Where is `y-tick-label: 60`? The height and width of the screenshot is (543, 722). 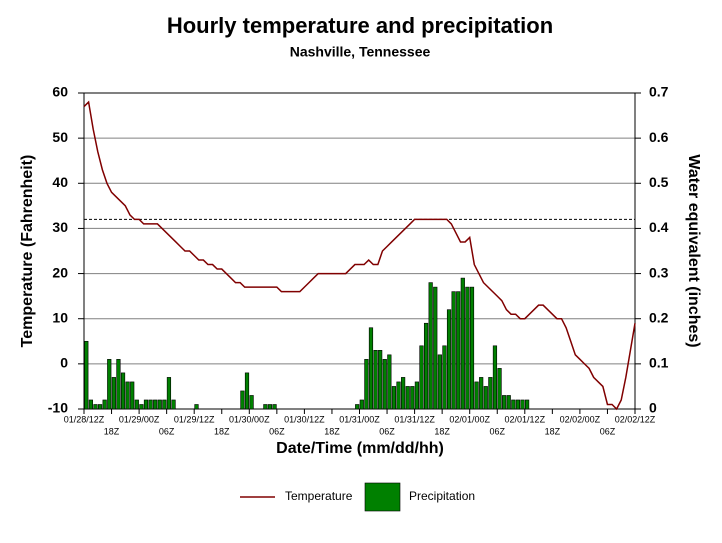
y-tick-label: 60 is located at coordinates (60, 92).